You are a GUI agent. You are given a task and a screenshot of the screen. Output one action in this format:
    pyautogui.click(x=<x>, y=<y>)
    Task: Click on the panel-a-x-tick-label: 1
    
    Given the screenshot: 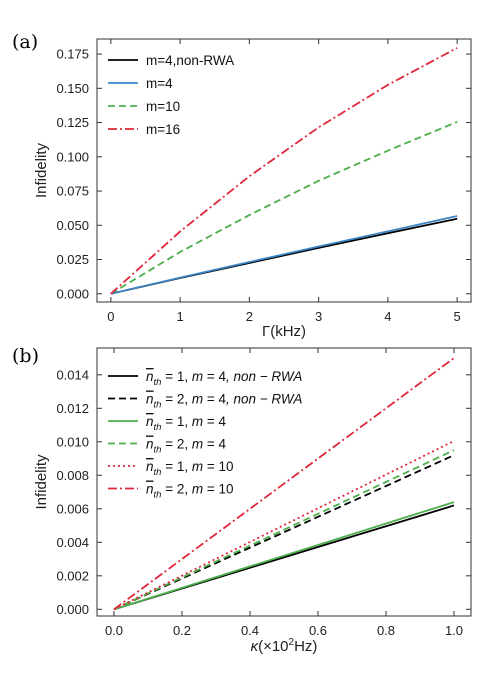 What is the action you would take?
    pyautogui.click(x=179, y=316)
    